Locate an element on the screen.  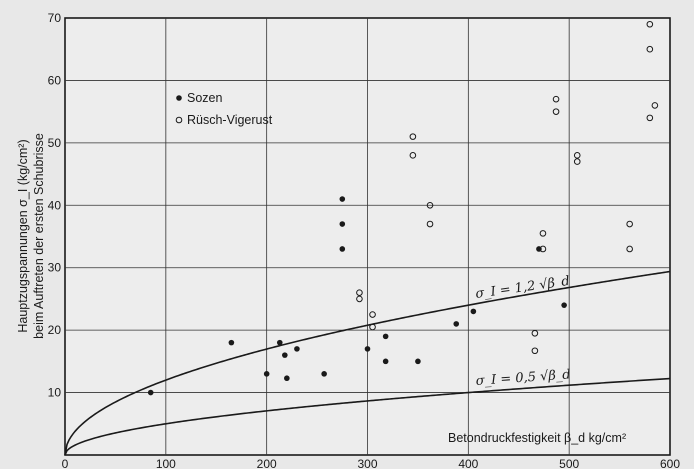
legend: Sozen Rüsch-Vigerust is located at coordinates (224, 109).